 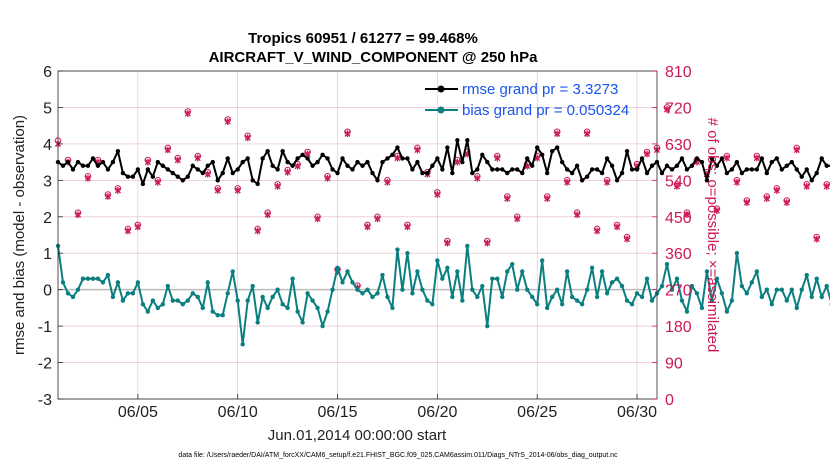 I want to click on y-tick-label: 0, so click(x=47, y=291).